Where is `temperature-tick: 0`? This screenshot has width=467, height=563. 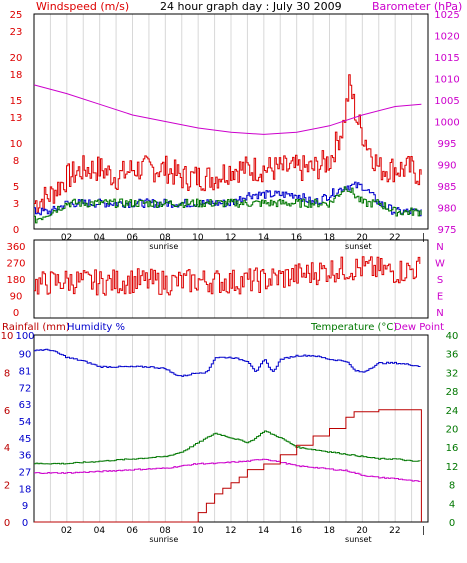 temperature-tick: 0 is located at coordinates (452, 523).